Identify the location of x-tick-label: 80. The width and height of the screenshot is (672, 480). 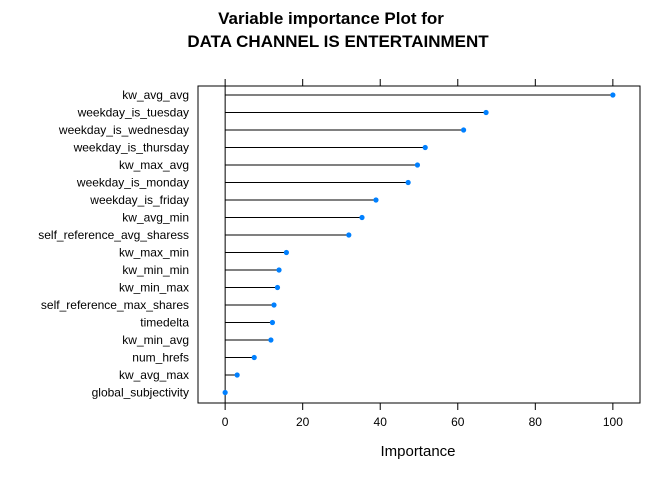
(536, 422).